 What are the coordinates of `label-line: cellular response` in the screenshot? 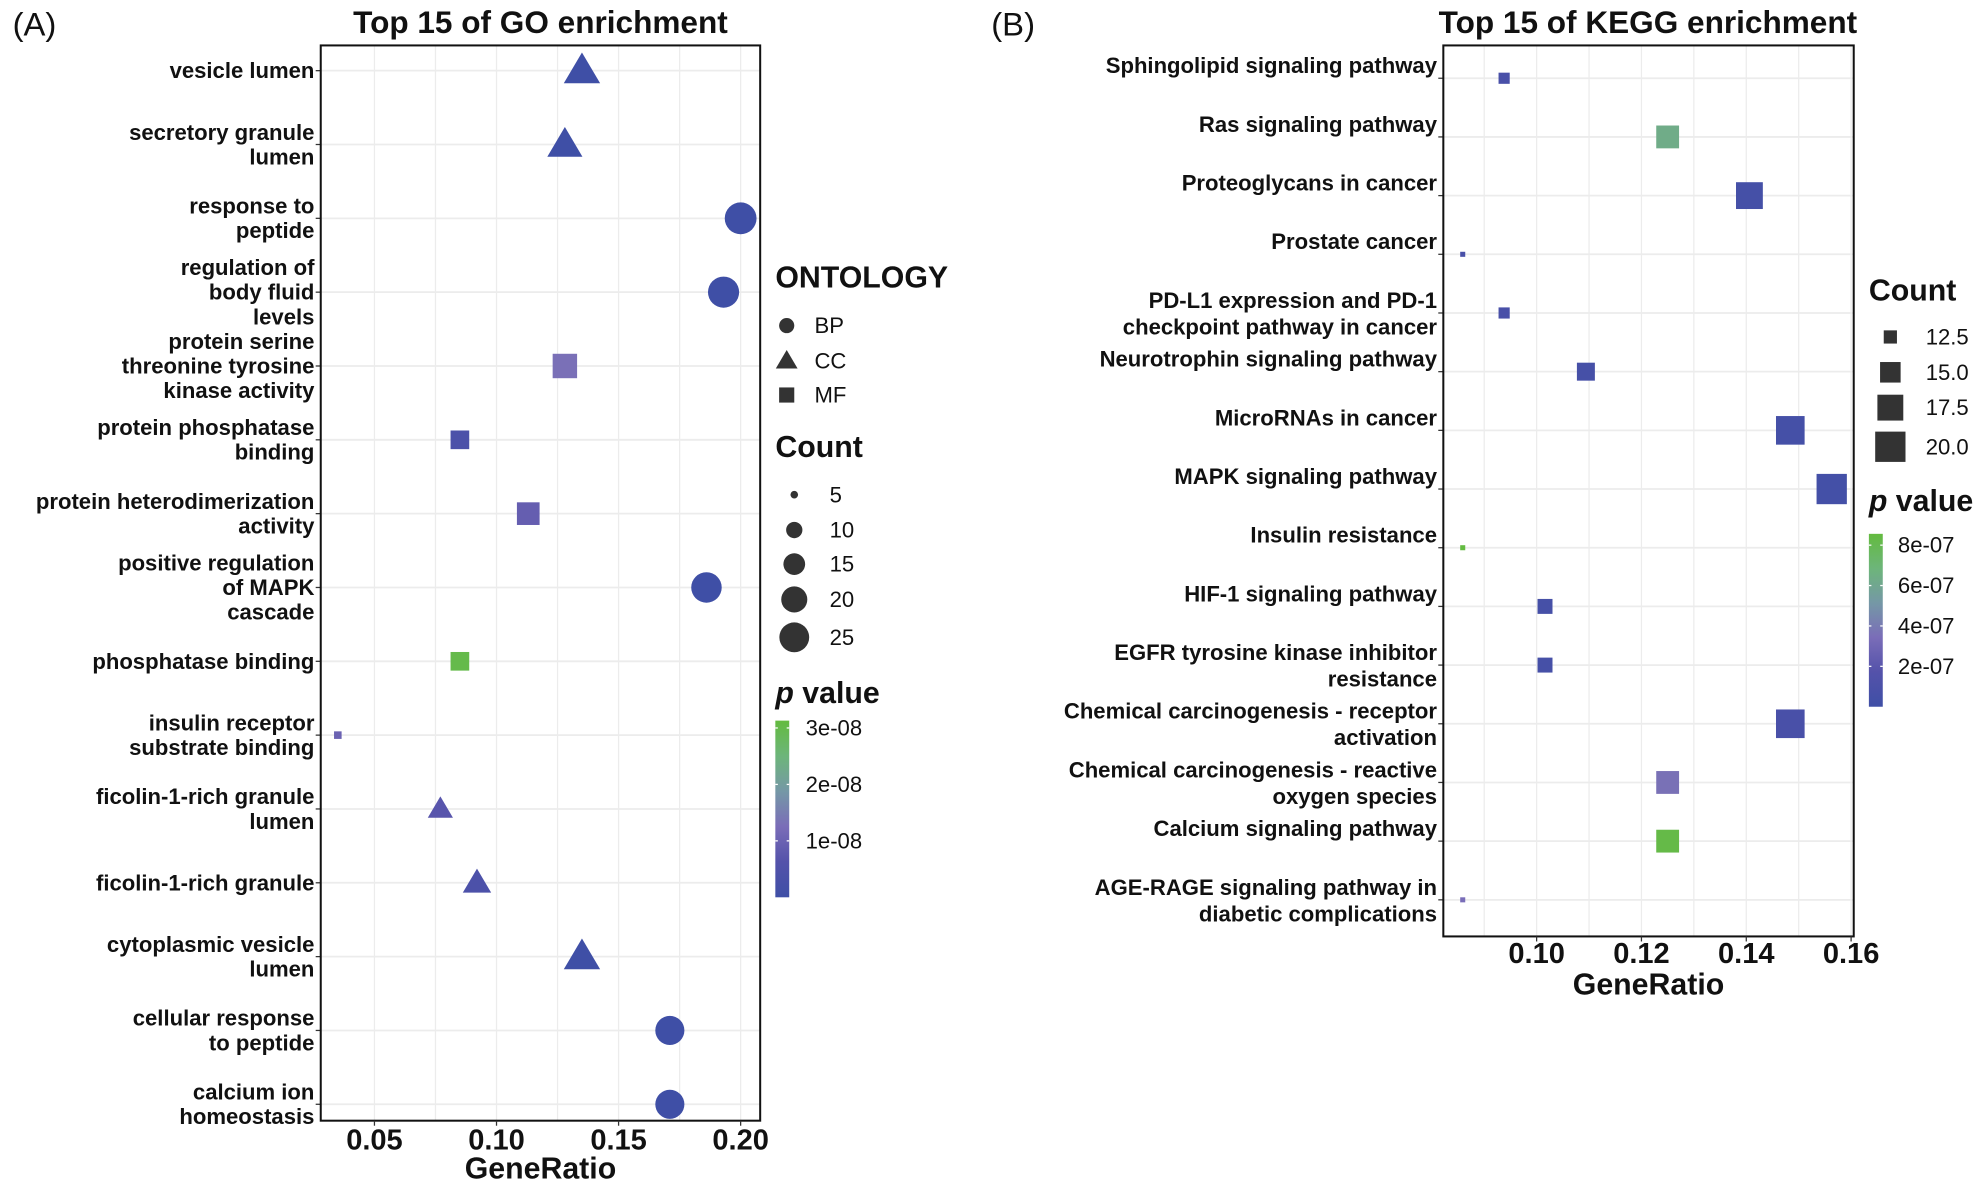 It's located at (224, 1018).